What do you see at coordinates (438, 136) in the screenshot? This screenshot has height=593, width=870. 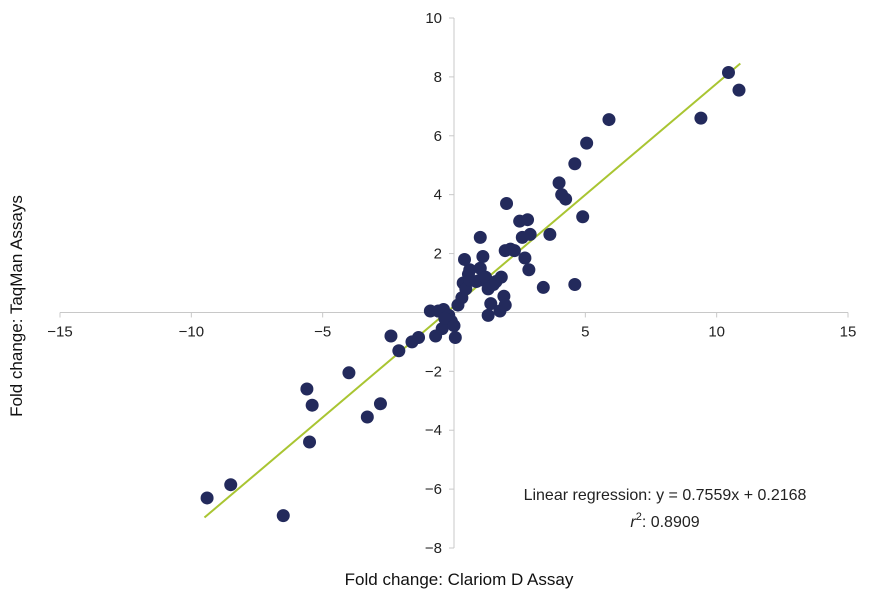 I see `y-tick-label: 6` at bounding box center [438, 136].